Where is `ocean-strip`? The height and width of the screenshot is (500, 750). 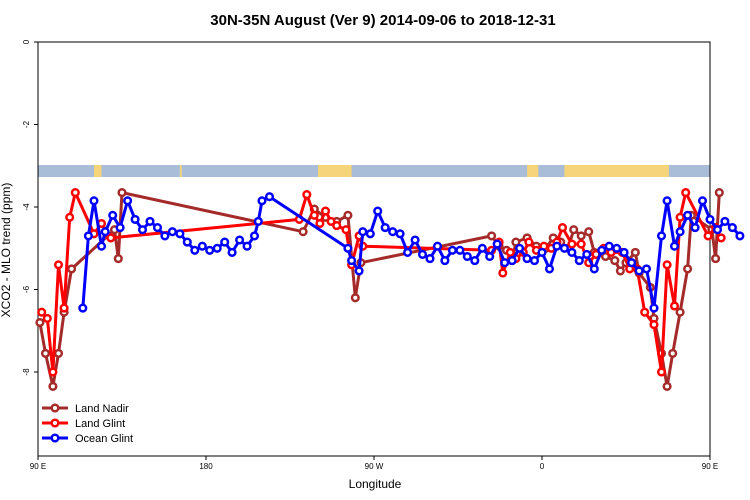 ocean-strip is located at coordinates (374, 171).